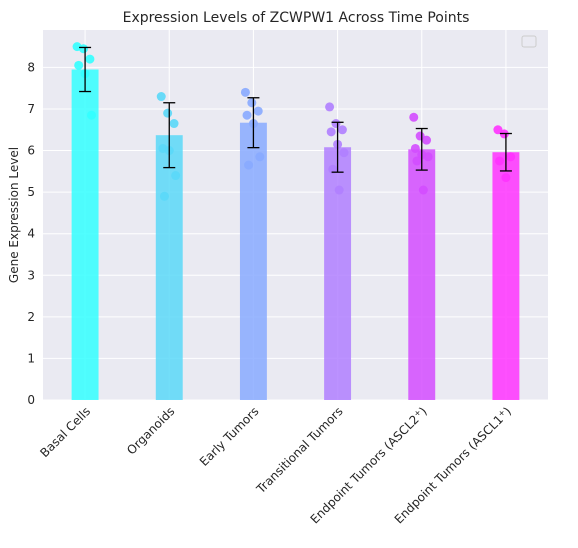 This screenshot has width=578, height=548. I want to click on y-tick-label: 3, so click(31, 275).